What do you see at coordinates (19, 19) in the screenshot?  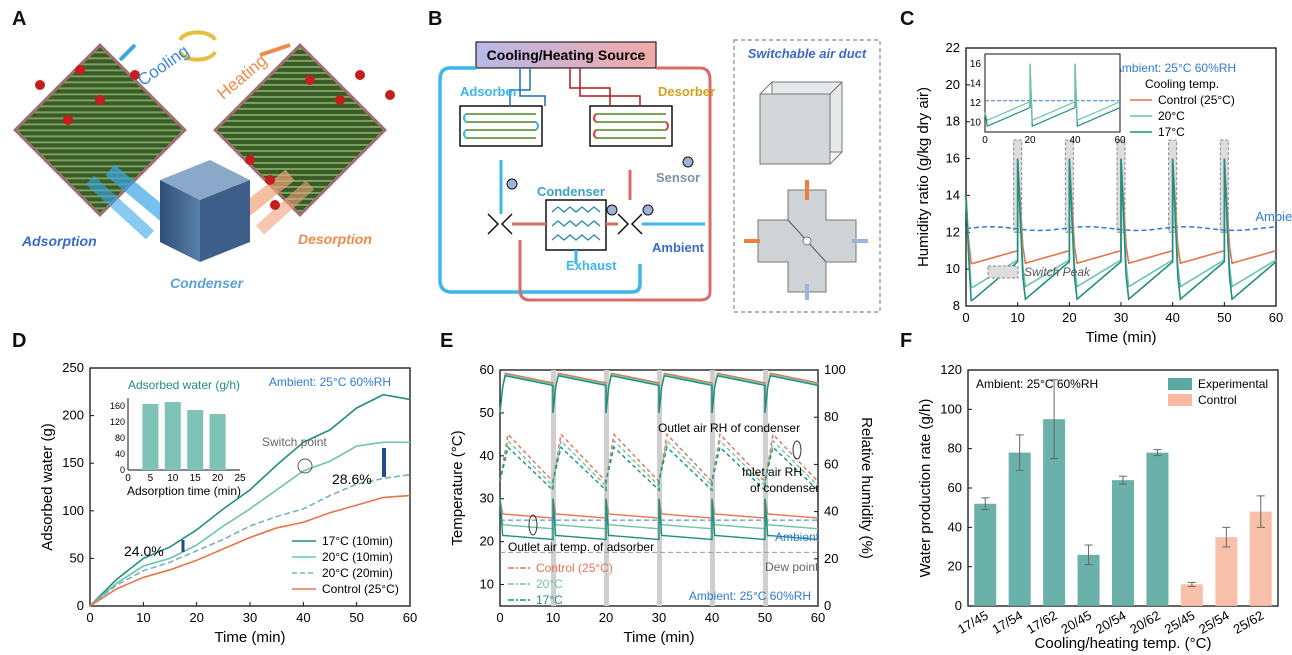 I see `panel-letter-a: A` at bounding box center [19, 19].